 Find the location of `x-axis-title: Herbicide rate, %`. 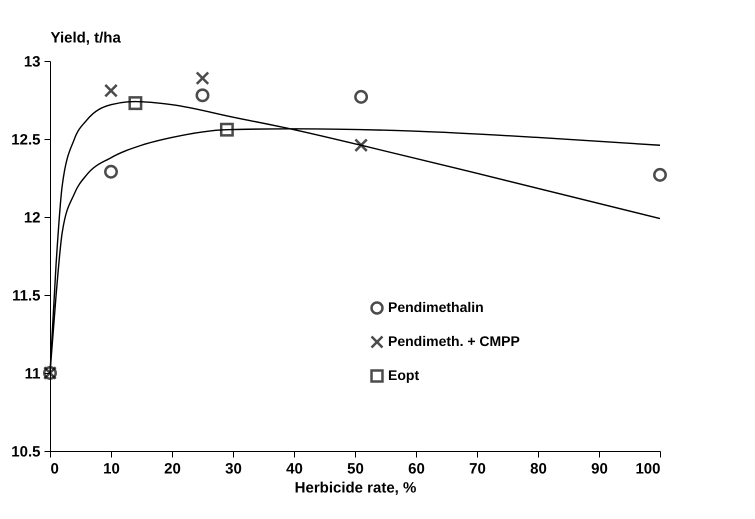

x-axis-title: Herbicide rate, % is located at coordinates (355, 488).